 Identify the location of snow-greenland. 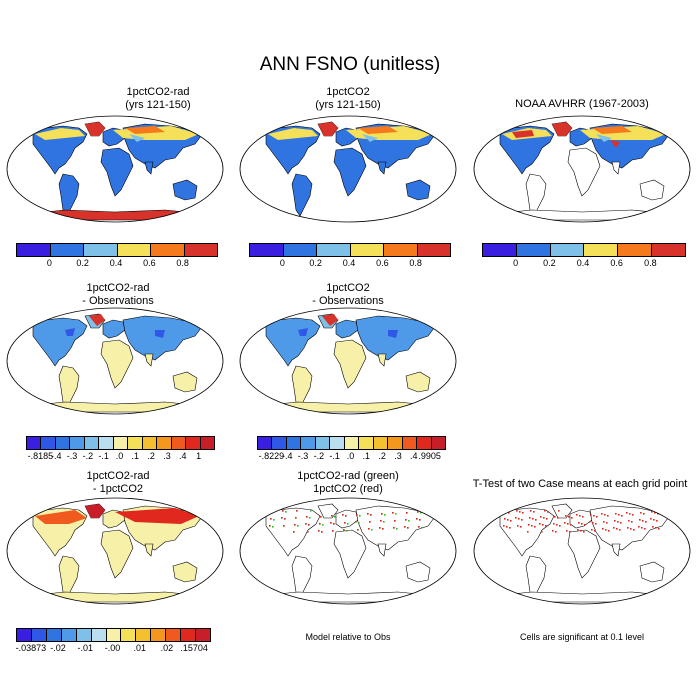
(328, 129).